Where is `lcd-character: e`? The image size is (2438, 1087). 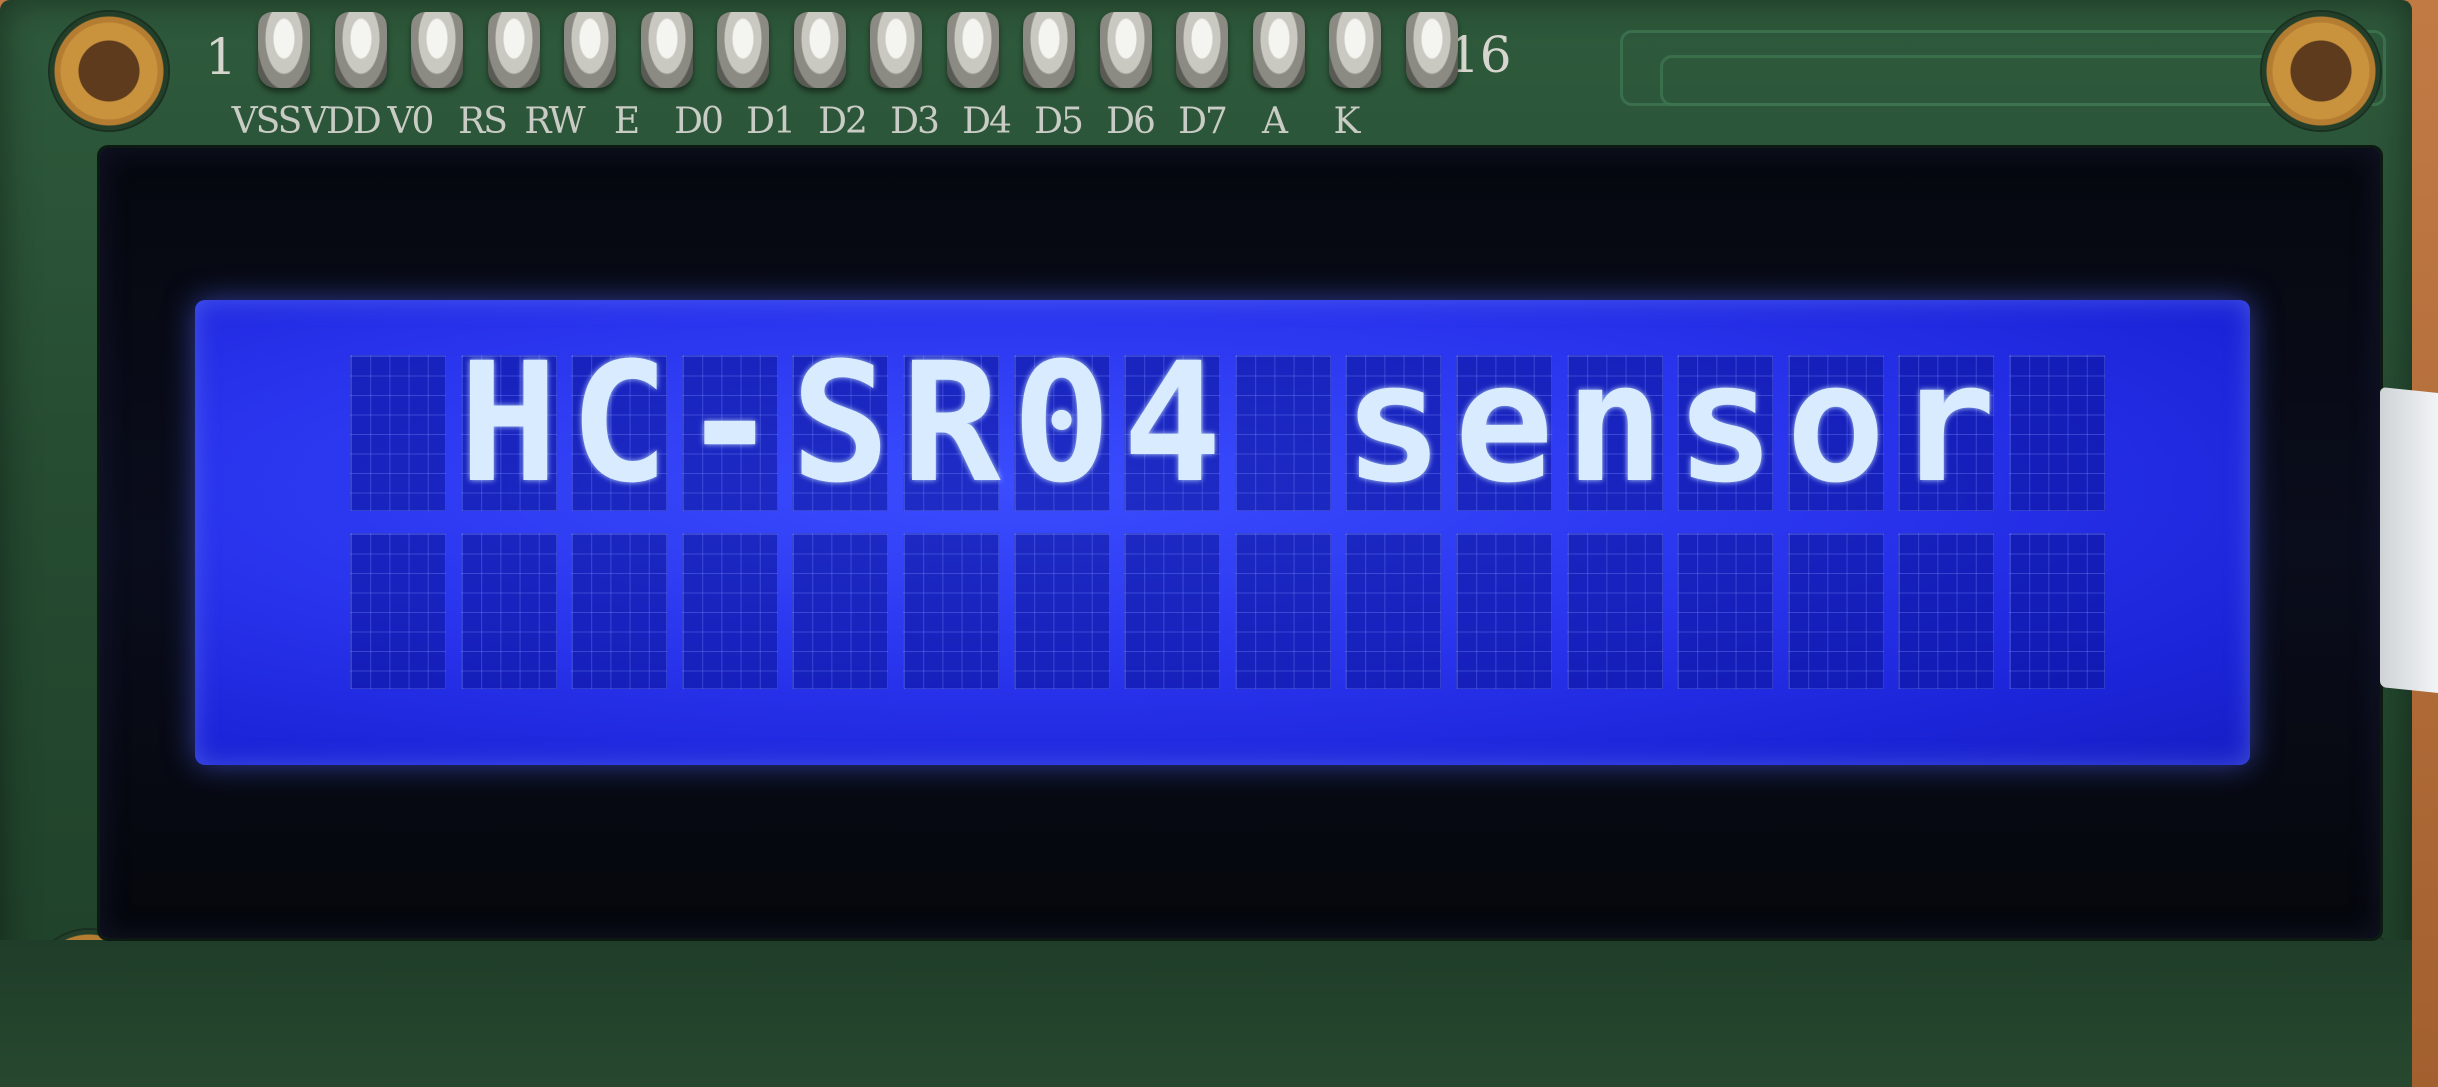
lcd-character: e is located at coordinates (1504, 422).